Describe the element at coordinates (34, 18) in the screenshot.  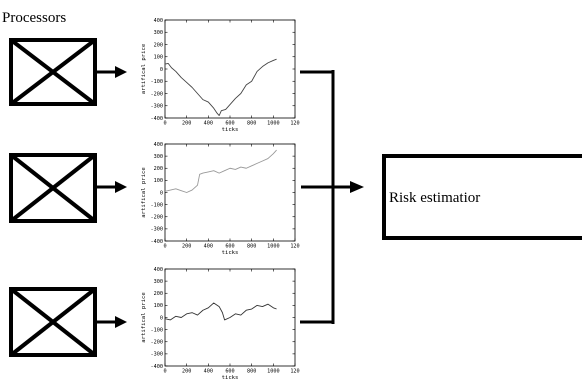
I see `processors-title: Processors` at that location.